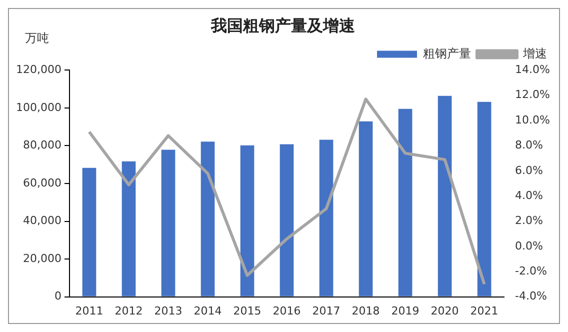  What do you see at coordinates (247, 311) in the screenshot?
I see `x-tick-label: 2015` at bounding box center [247, 311].